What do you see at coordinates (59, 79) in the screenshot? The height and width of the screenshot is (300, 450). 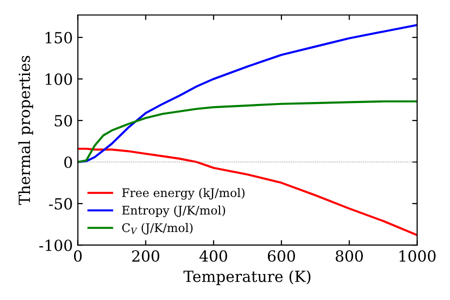 I see `y-tick-label: 100` at bounding box center [59, 79].